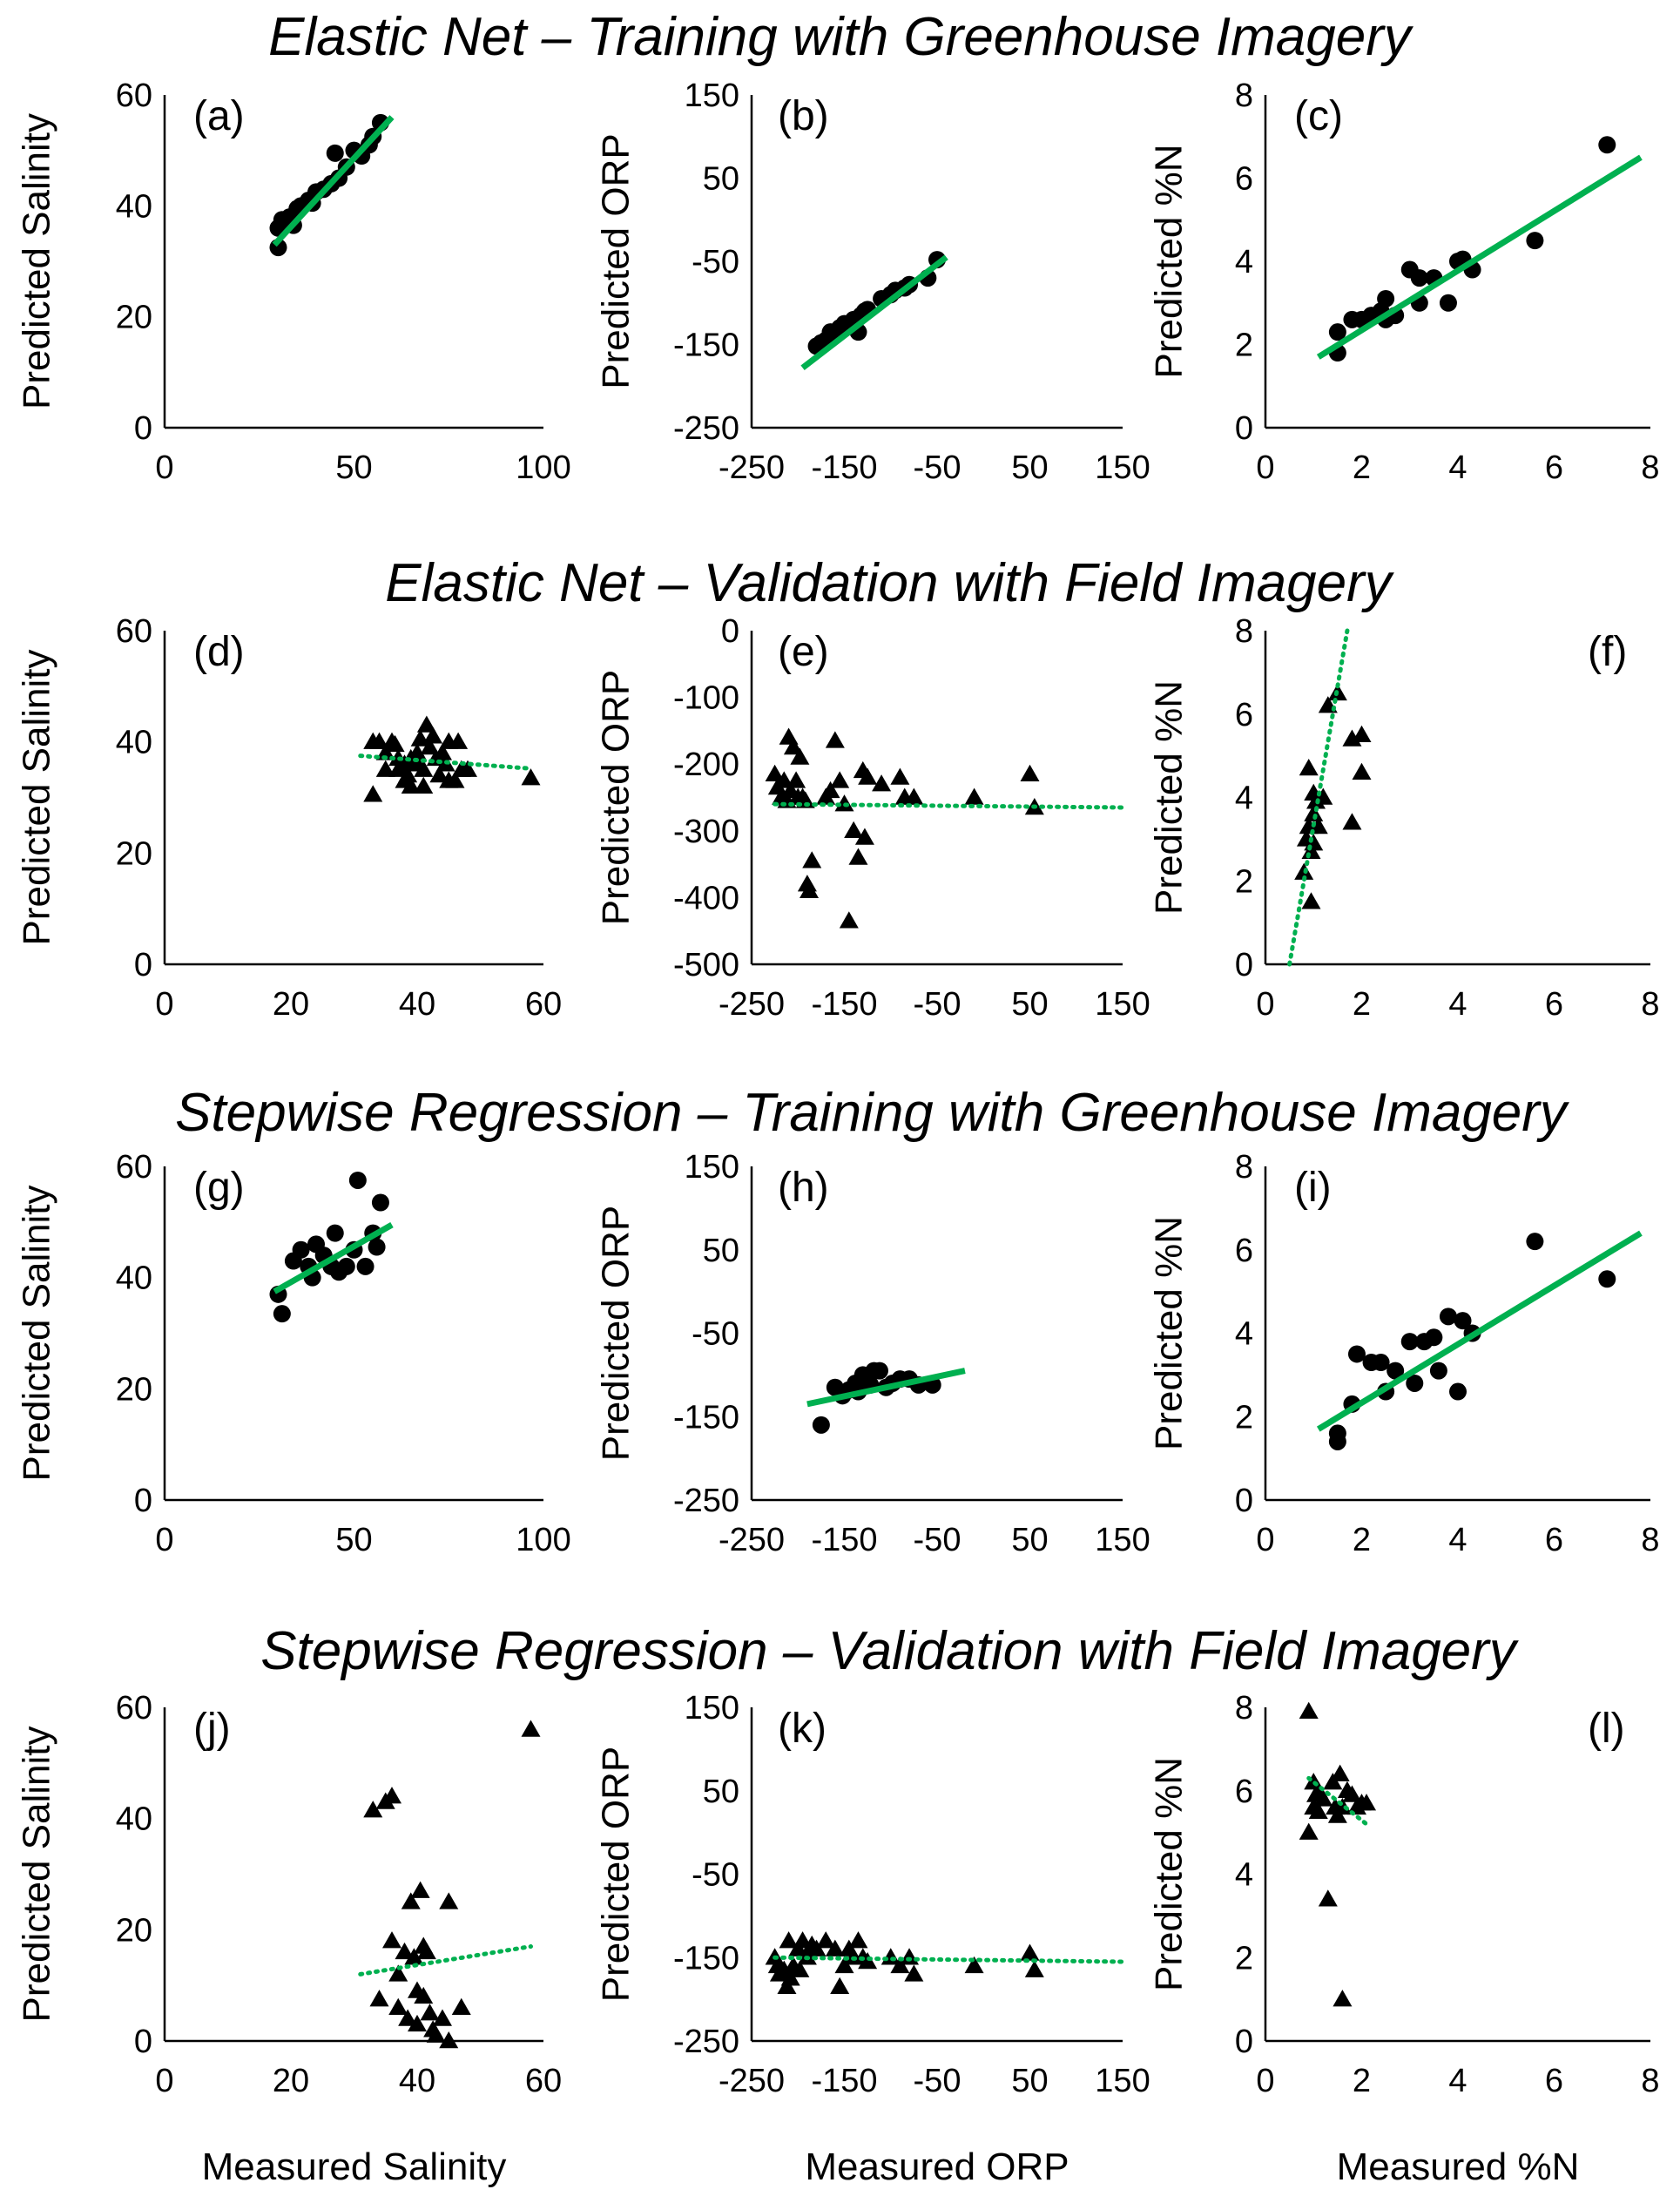  I want to click on x-tick-label: 150, so click(1122, 1540).